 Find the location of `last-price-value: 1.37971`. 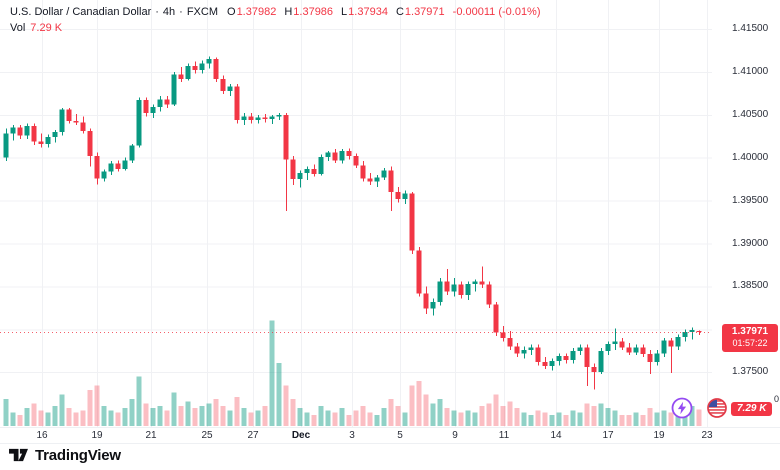

last-price-value: 1.37971 is located at coordinates (750, 331).